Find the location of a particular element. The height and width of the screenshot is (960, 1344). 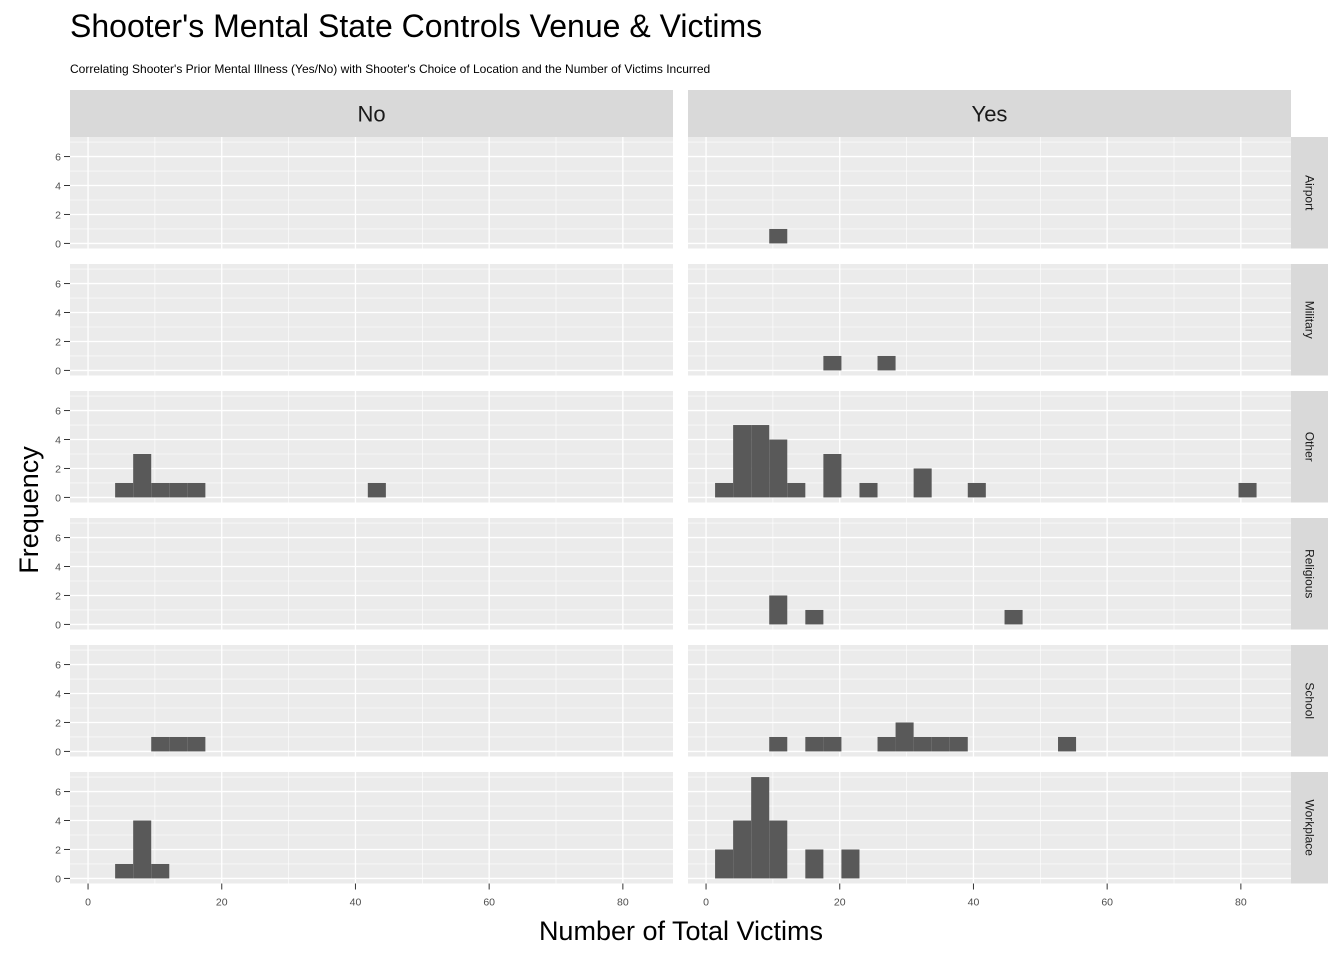

panel-military-yes is located at coordinates (989, 320).